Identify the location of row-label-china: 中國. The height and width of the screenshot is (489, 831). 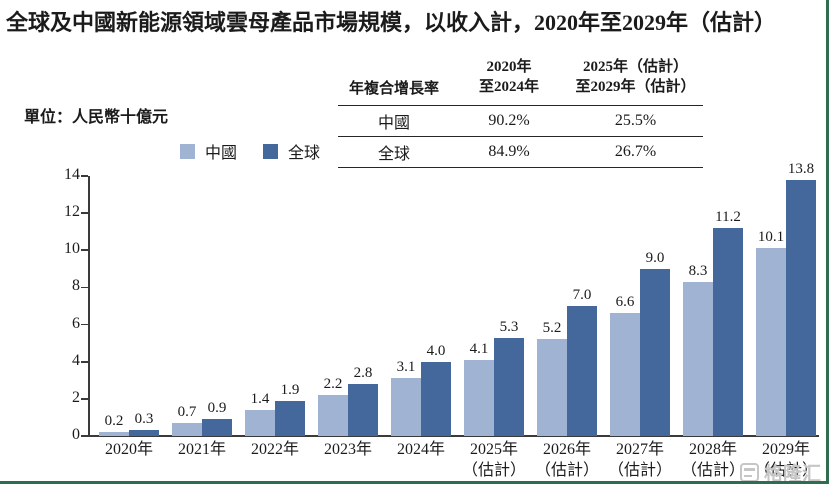
(393, 123).